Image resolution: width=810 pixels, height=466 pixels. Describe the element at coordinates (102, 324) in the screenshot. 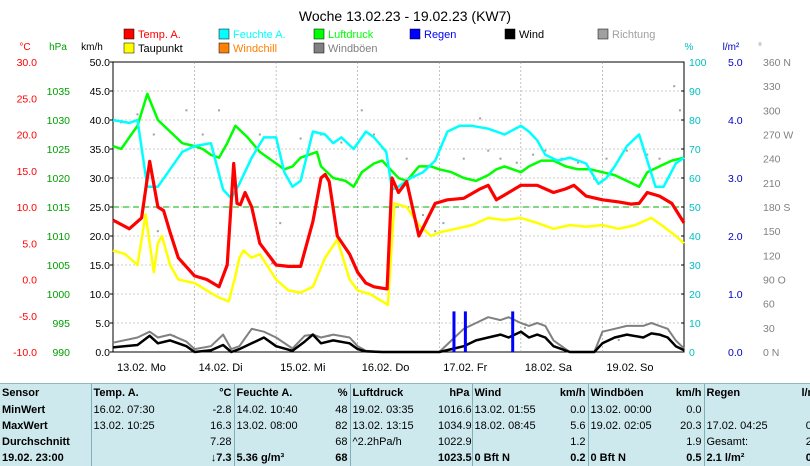

I see `wind-tick: 5.0` at that location.